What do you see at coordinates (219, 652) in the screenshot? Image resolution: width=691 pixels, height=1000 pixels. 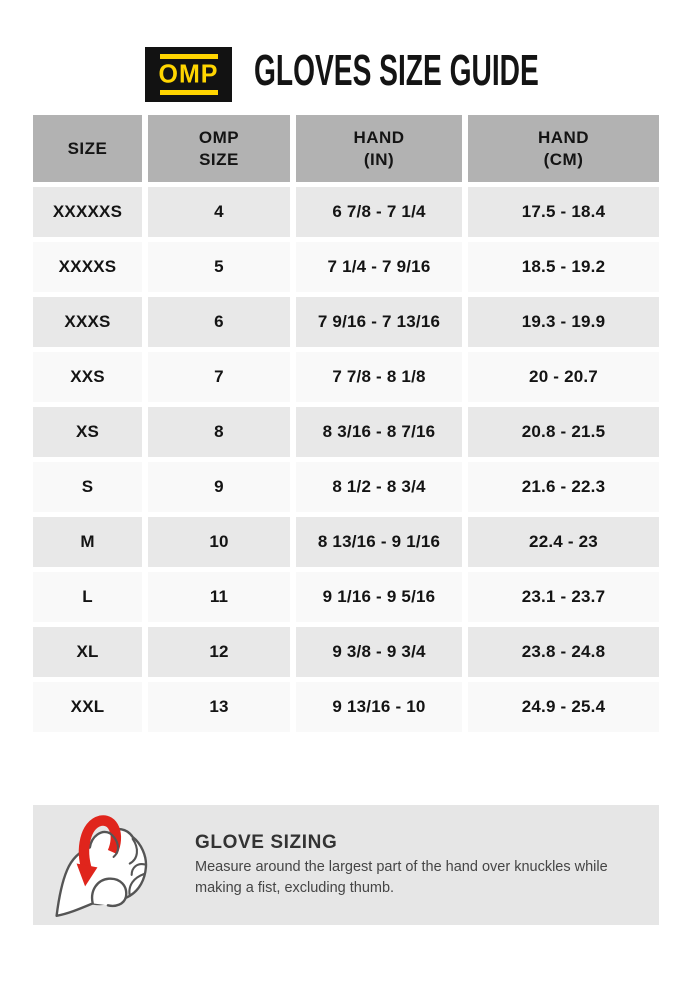 I see `table-cell-r8-c1: 12` at bounding box center [219, 652].